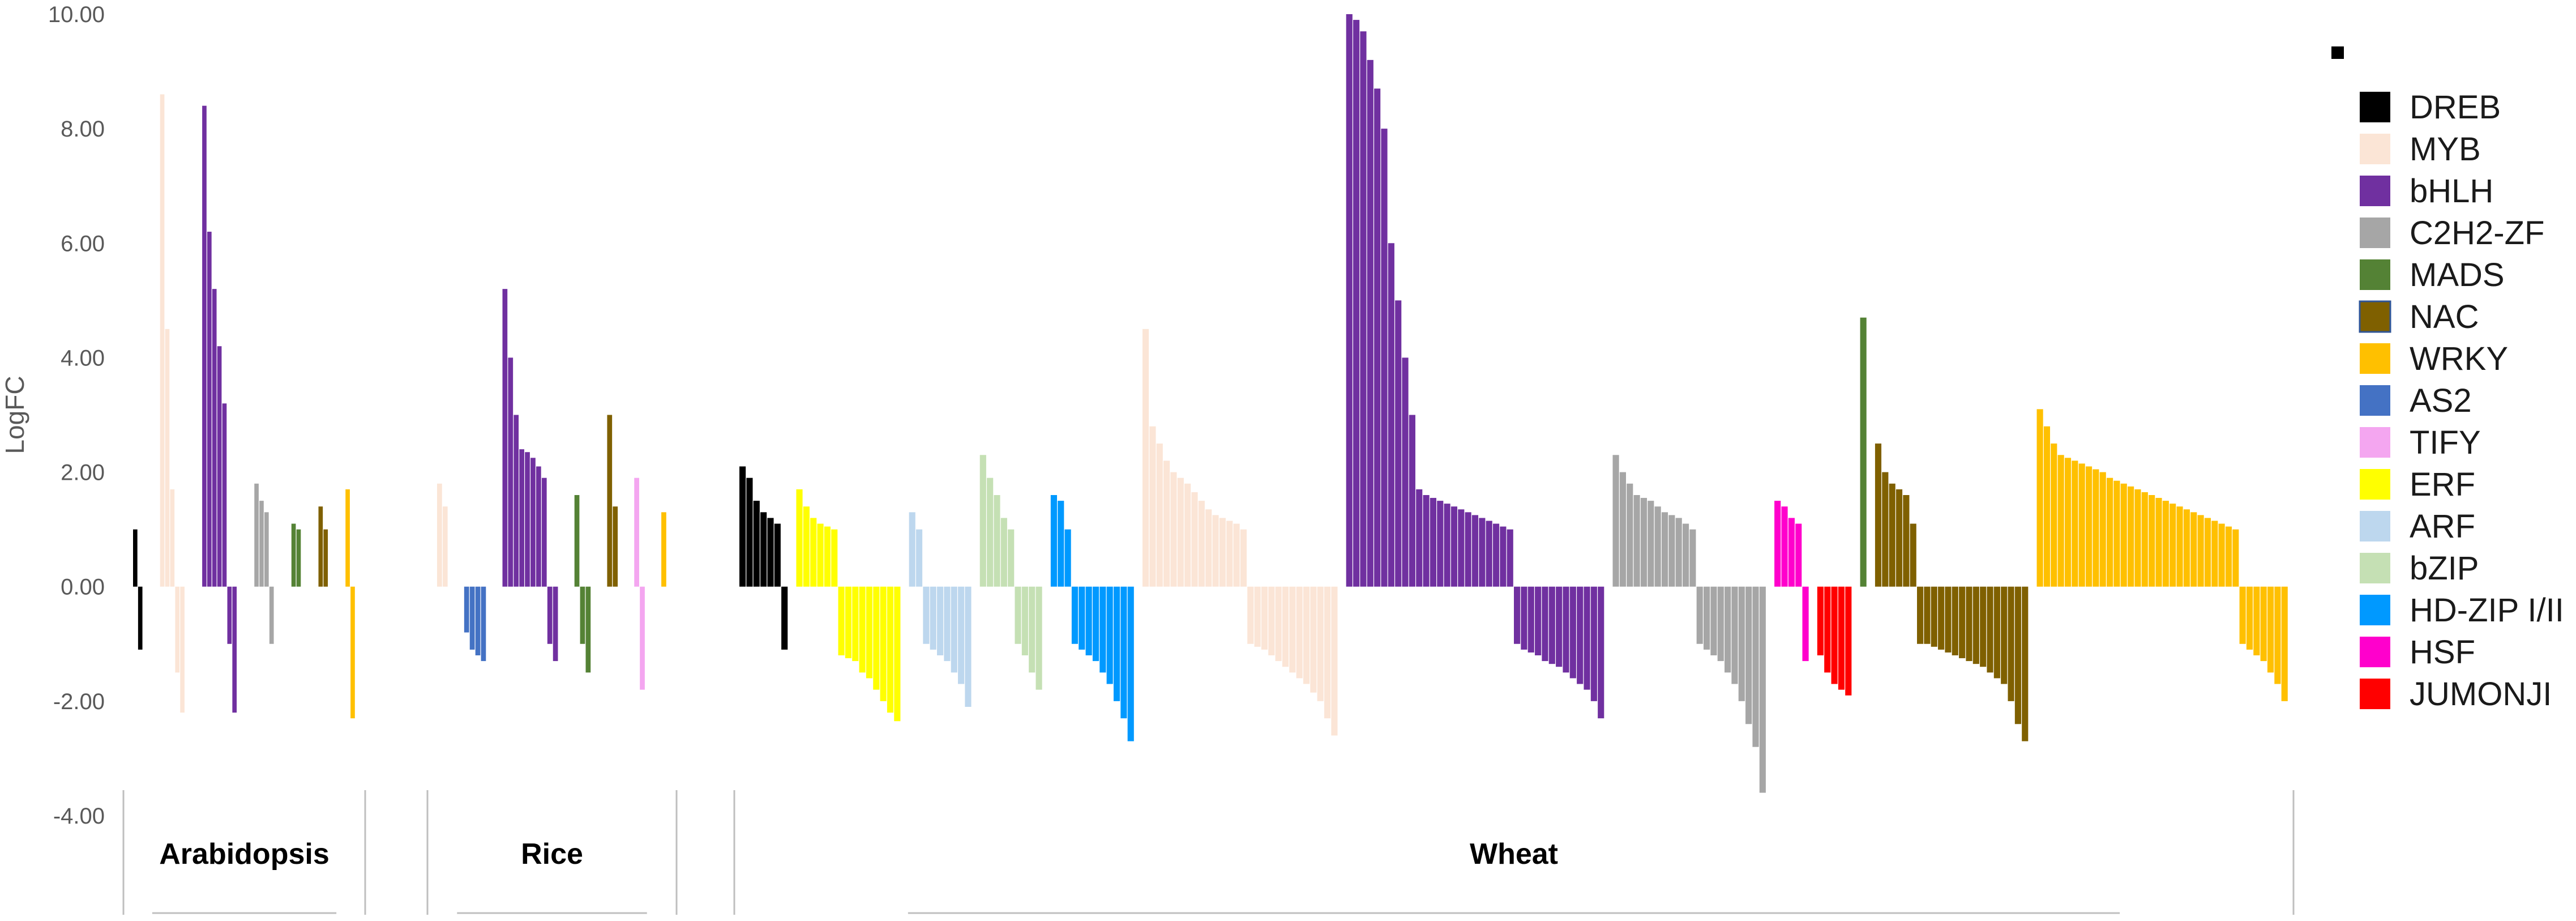  I want to click on group-label-rice: Rice, so click(552, 854).